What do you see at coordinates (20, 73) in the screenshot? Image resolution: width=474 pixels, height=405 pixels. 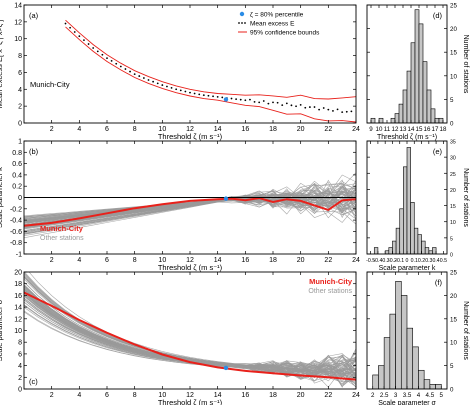 I see `y-tick-label: 6` at bounding box center [20, 73].